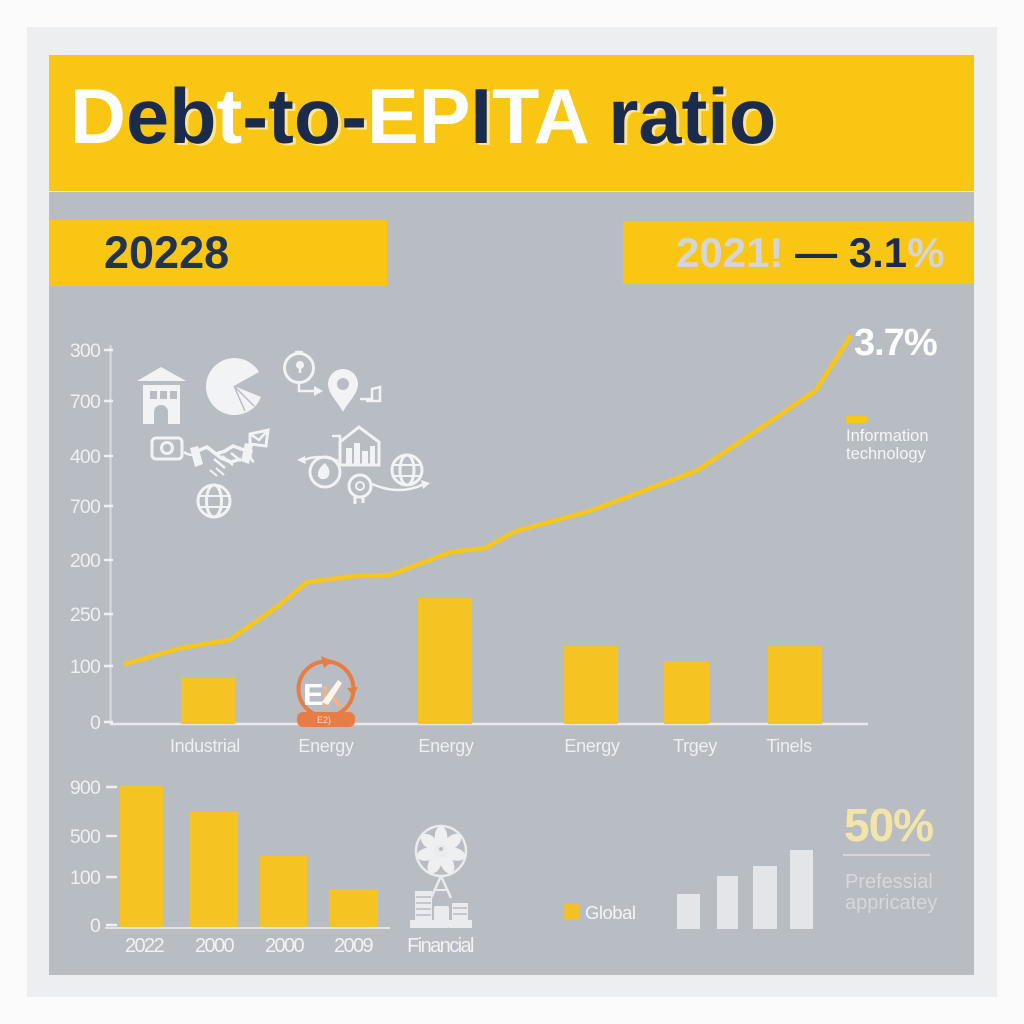 Image resolution: width=1024 pixels, height=1024 pixels. What do you see at coordinates (324, 720) in the screenshot?
I see `svg-text: E2)` at bounding box center [324, 720].